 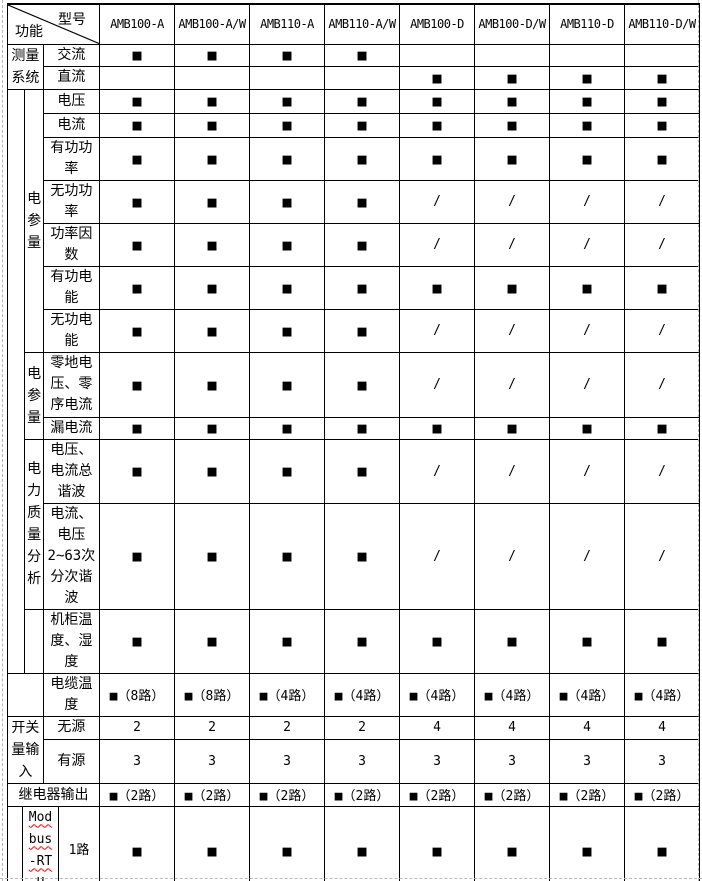 What do you see at coordinates (71, 101) in the screenshot?
I see `row-label: 电压` at bounding box center [71, 101].